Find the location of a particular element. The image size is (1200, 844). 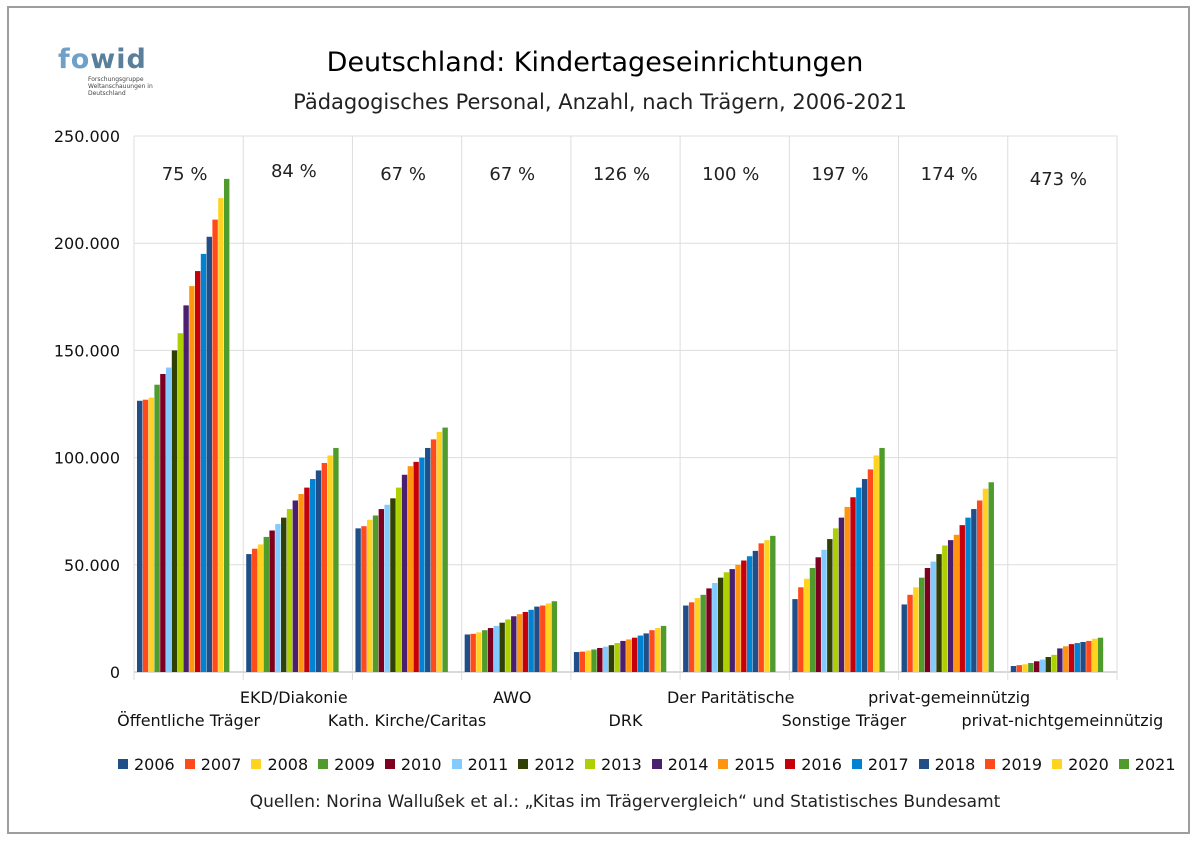

bar-3-2019 is located at coordinates (433, 555).